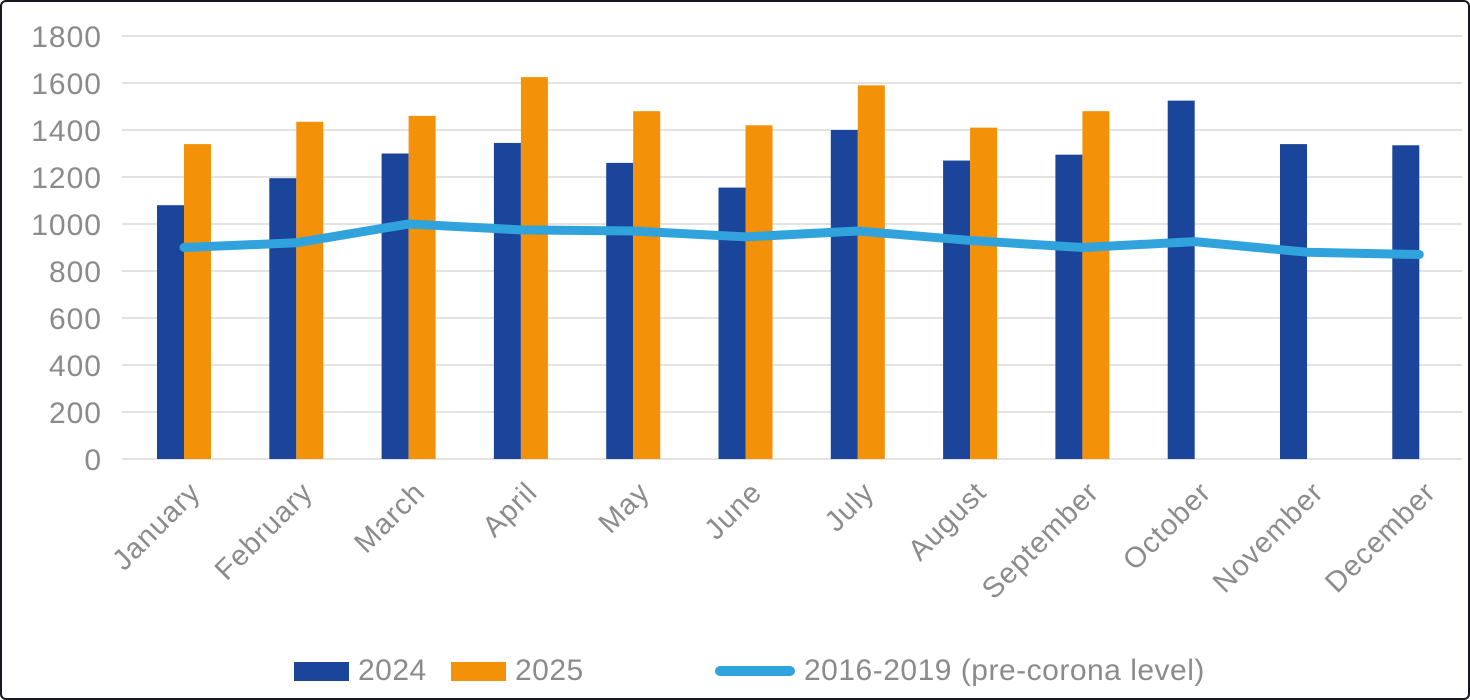  What do you see at coordinates (392, 670) in the screenshot?
I see `legend-label-2024: 2024` at bounding box center [392, 670].